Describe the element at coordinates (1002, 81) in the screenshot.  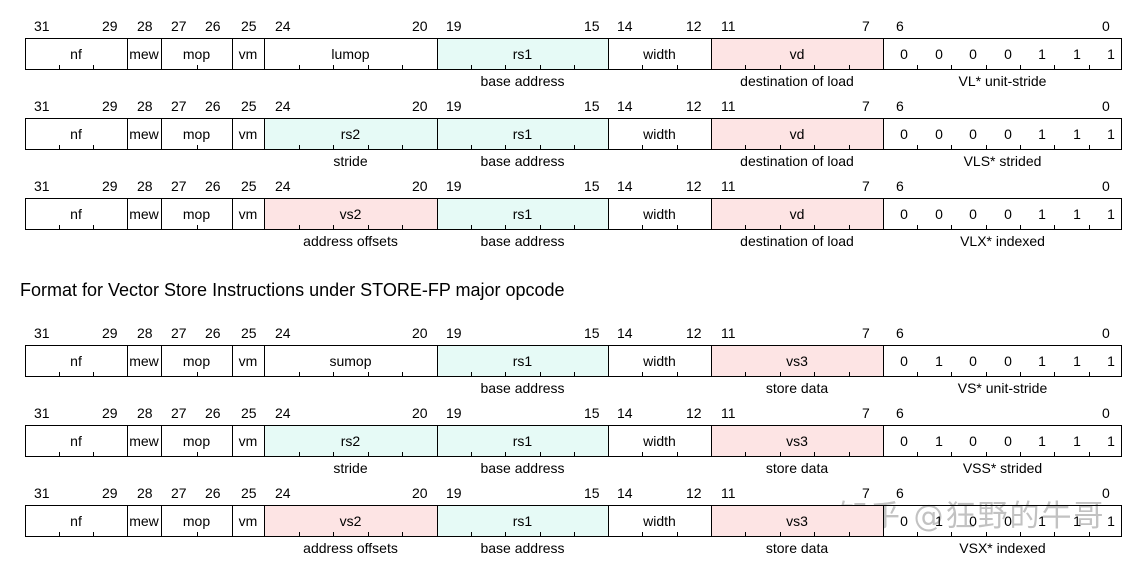
I see `field-description: VL* unit-stride` at that location.